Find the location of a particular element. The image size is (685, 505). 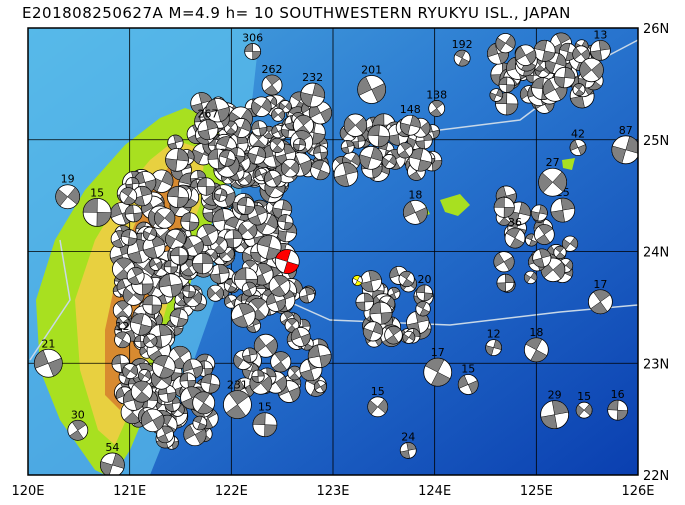

lat-tick-label: 23N is located at coordinates (656, 364).